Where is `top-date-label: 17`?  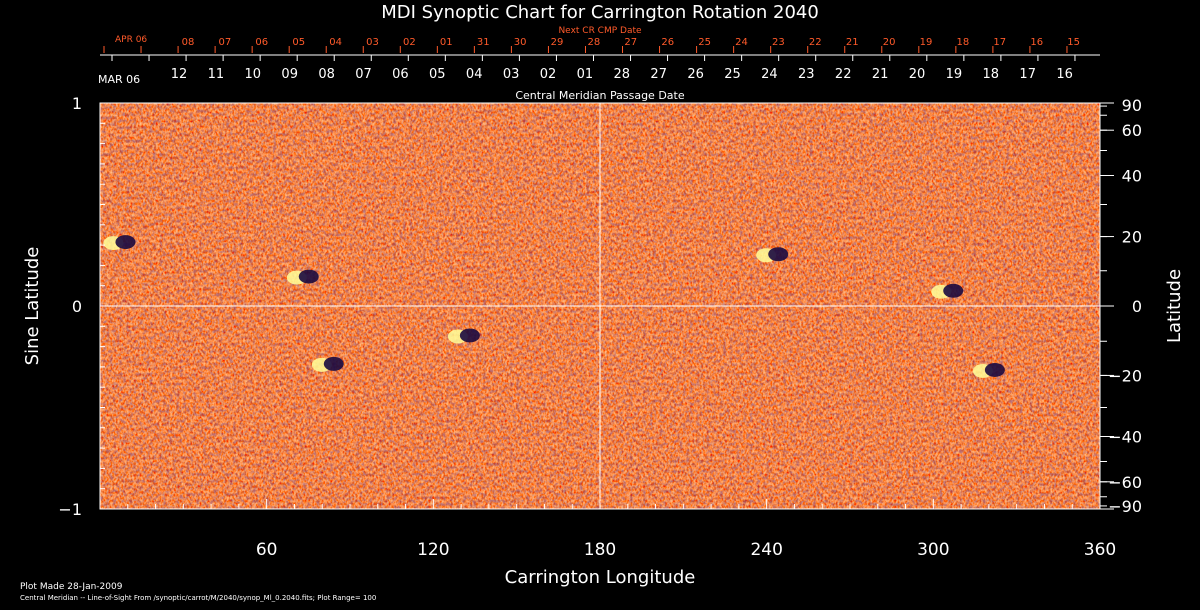
top-date-label: 17 is located at coordinates (1027, 74).